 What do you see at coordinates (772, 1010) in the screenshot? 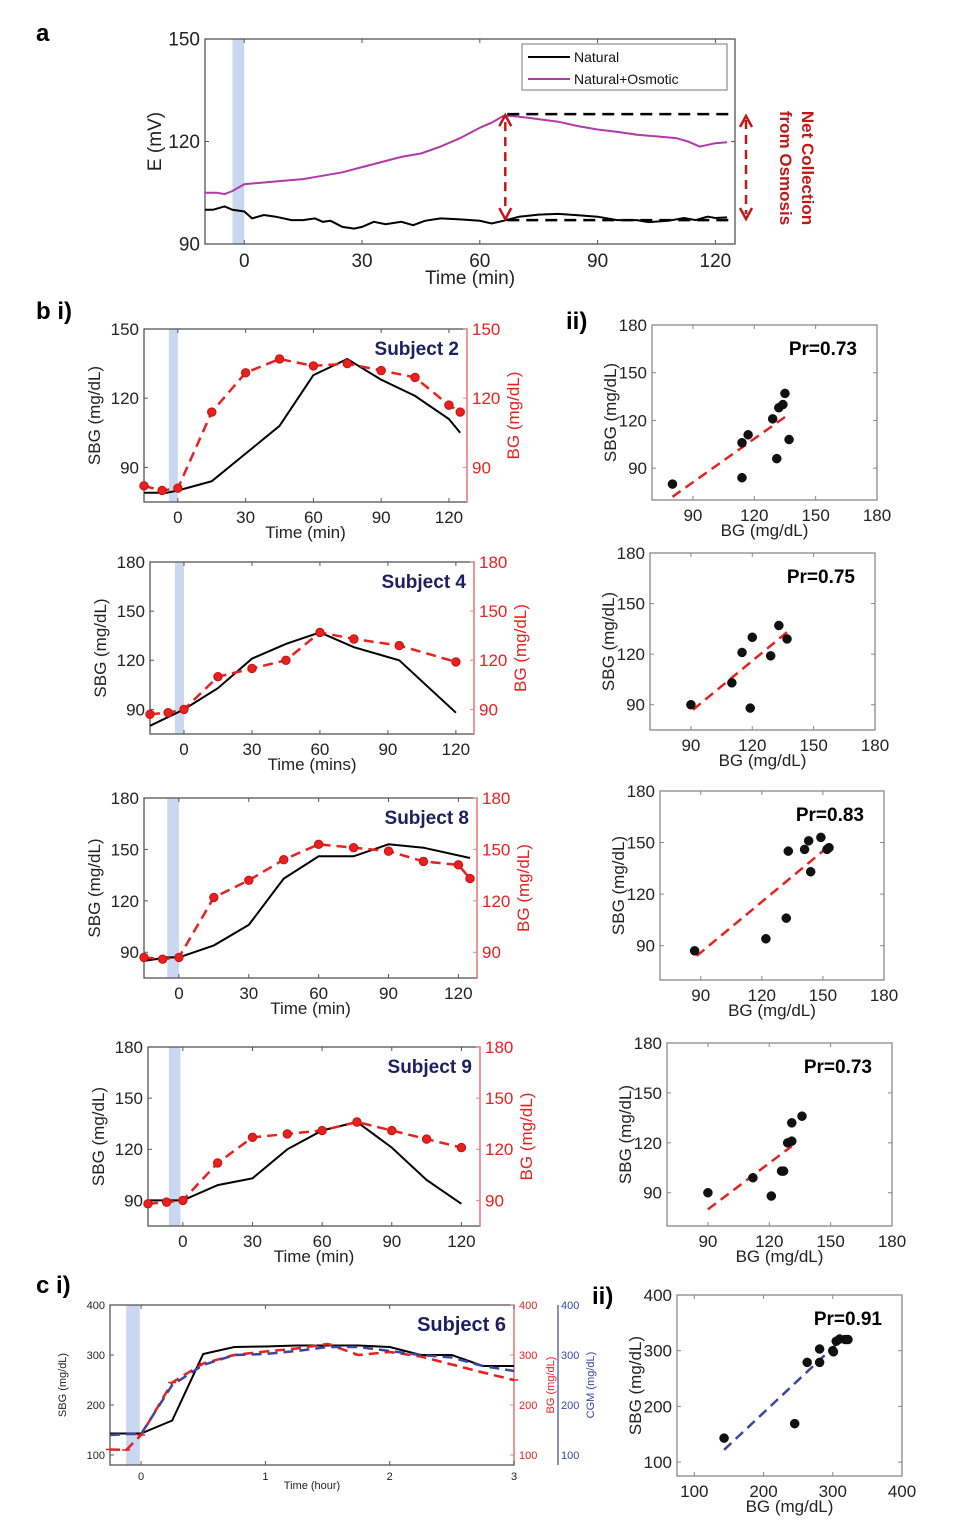
I see `x-axis-label: BG (mg/dL)` at bounding box center [772, 1010].